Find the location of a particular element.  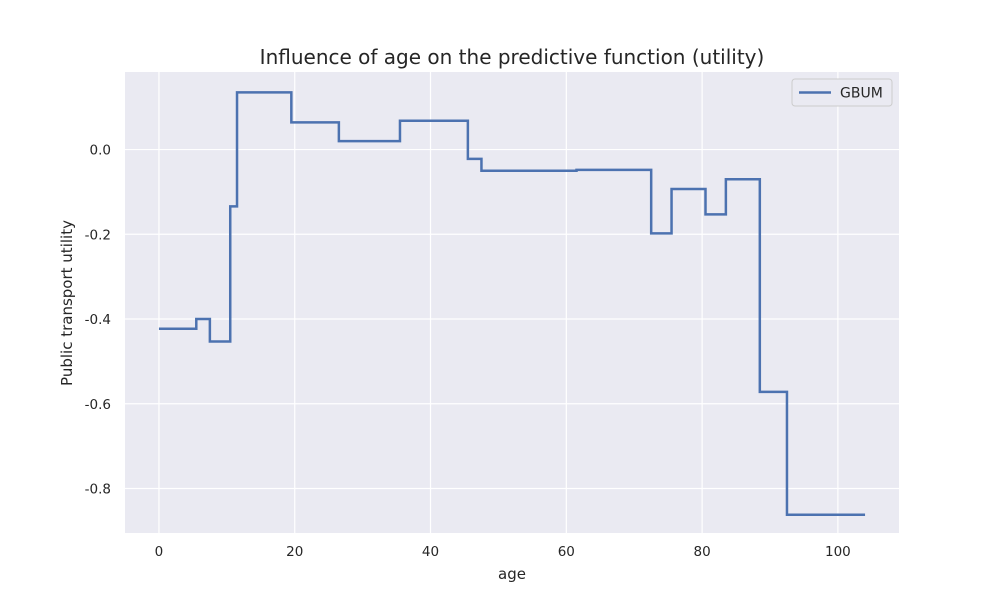

legend: GBUM is located at coordinates (842, 92).